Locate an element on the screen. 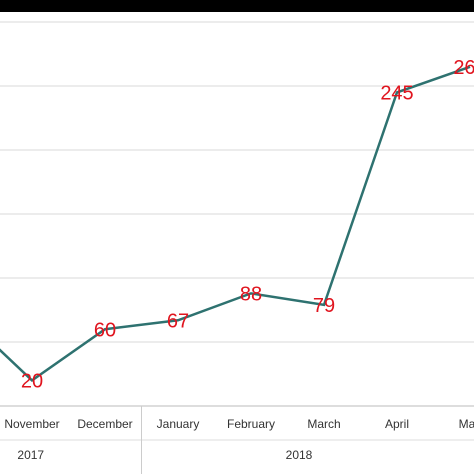 The height and width of the screenshot is (474, 474). x-tick-label: May is located at coordinates (466, 424).